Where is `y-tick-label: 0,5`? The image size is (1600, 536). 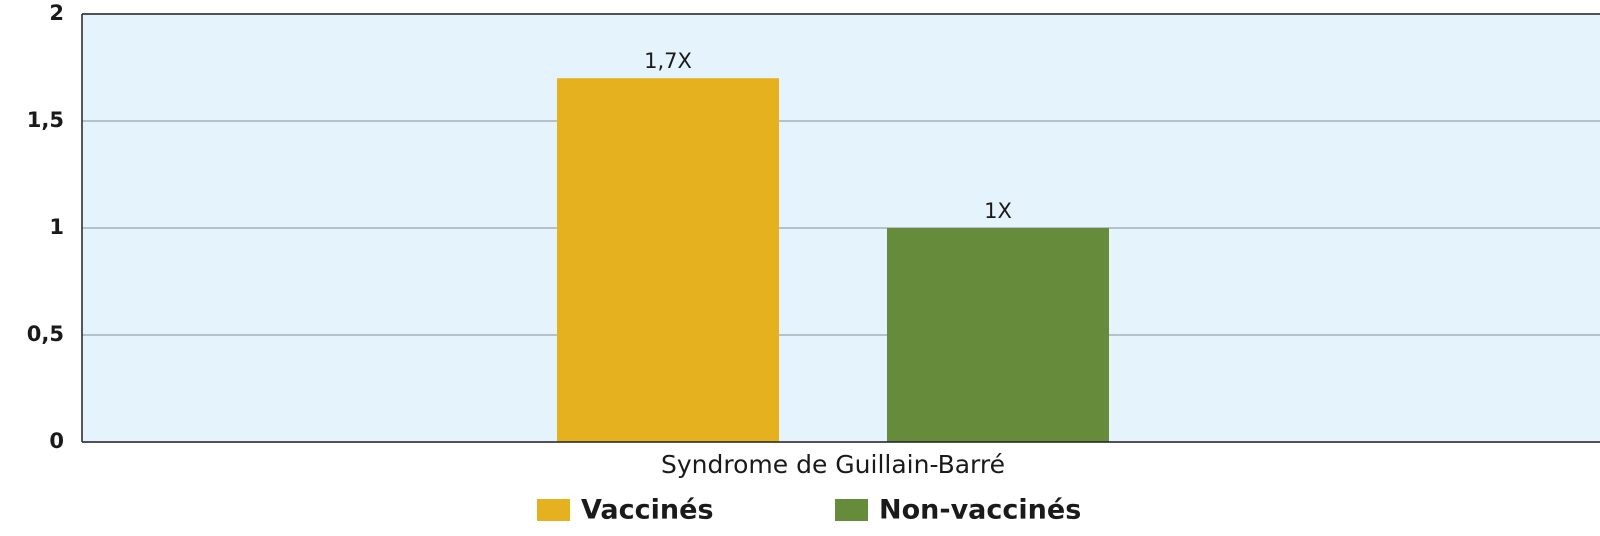
y-tick-label: 0,5 is located at coordinates (45, 334).